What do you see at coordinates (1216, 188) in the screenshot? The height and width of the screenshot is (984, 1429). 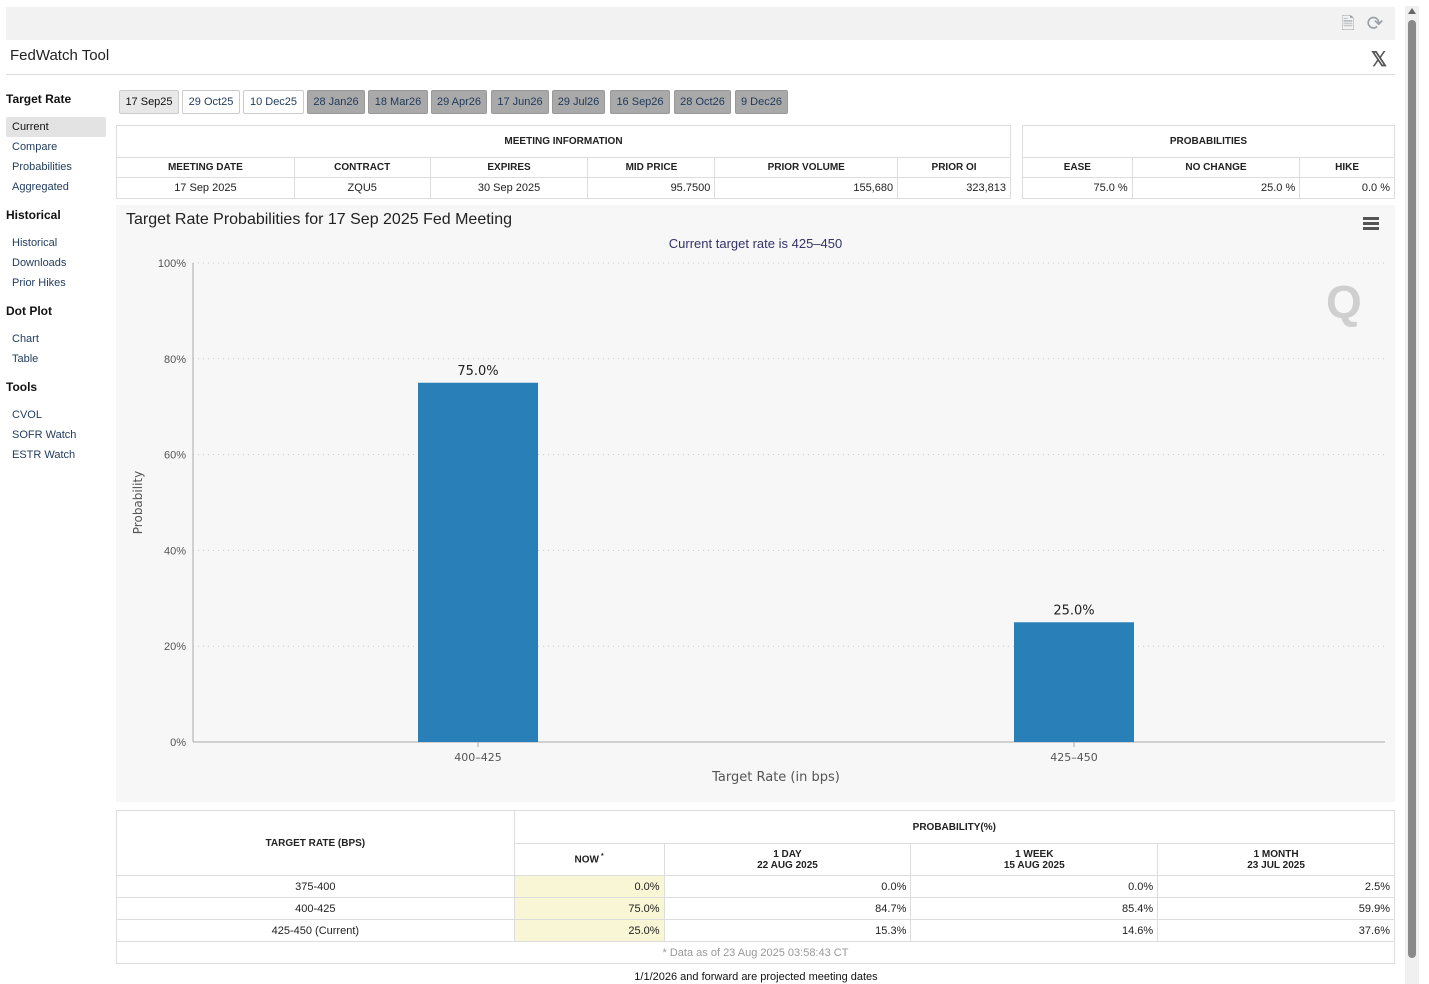 I see `no-change-value: 25.0 %` at bounding box center [1216, 188].